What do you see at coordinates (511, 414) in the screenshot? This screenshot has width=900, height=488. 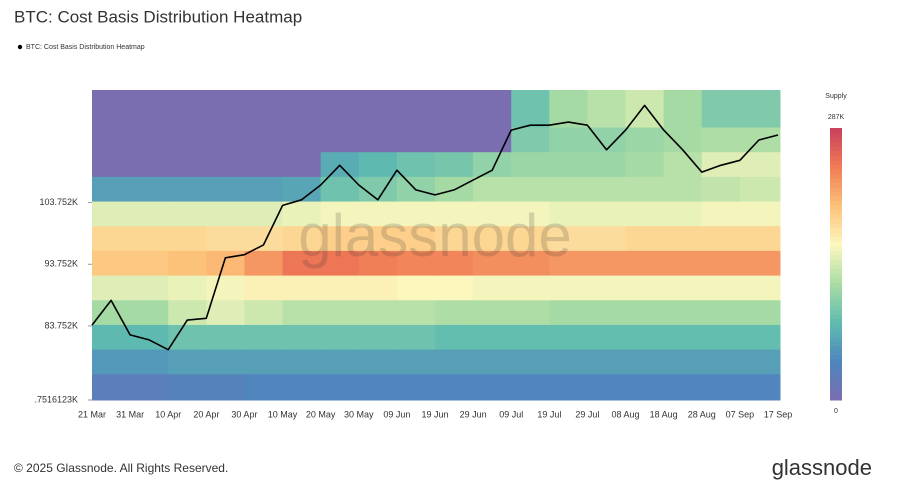 I see `x-tick-label: 09 Jul` at bounding box center [511, 414].